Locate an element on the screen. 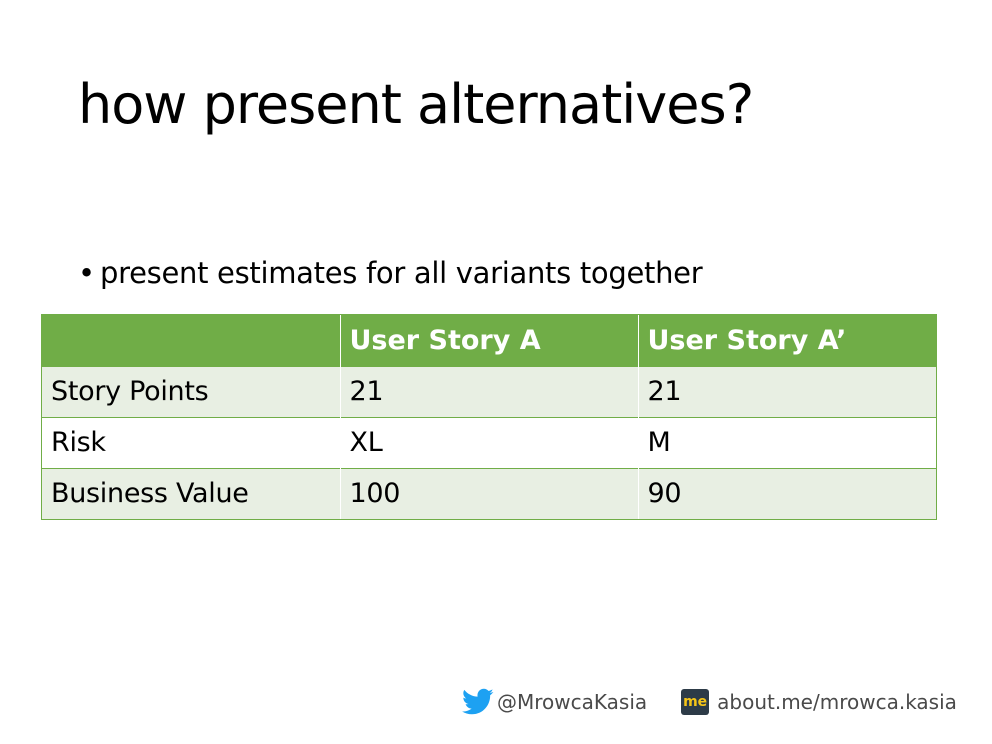  table-cell: 100 is located at coordinates (488, 493).